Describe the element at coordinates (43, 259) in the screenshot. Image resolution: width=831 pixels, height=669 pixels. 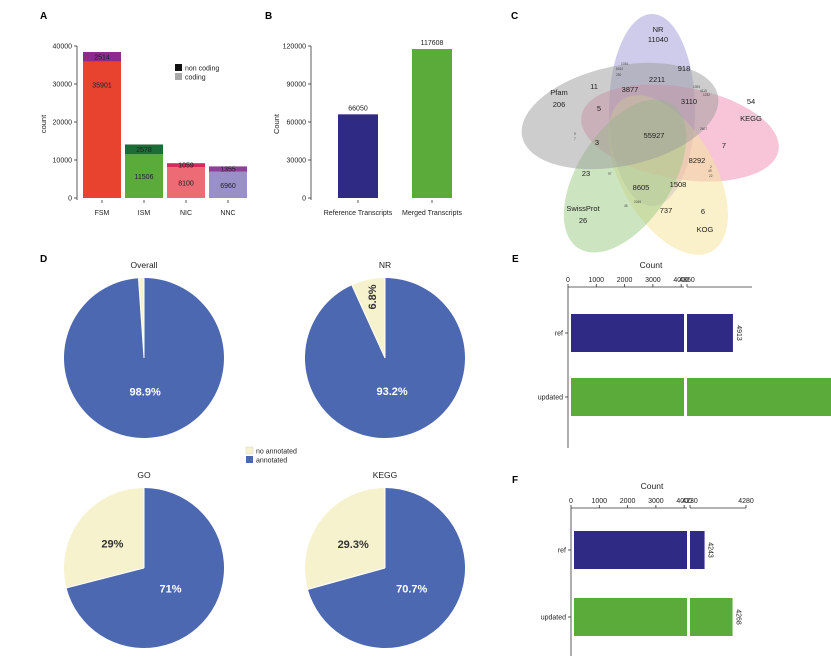
I see `panel-label-D: D` at that location.